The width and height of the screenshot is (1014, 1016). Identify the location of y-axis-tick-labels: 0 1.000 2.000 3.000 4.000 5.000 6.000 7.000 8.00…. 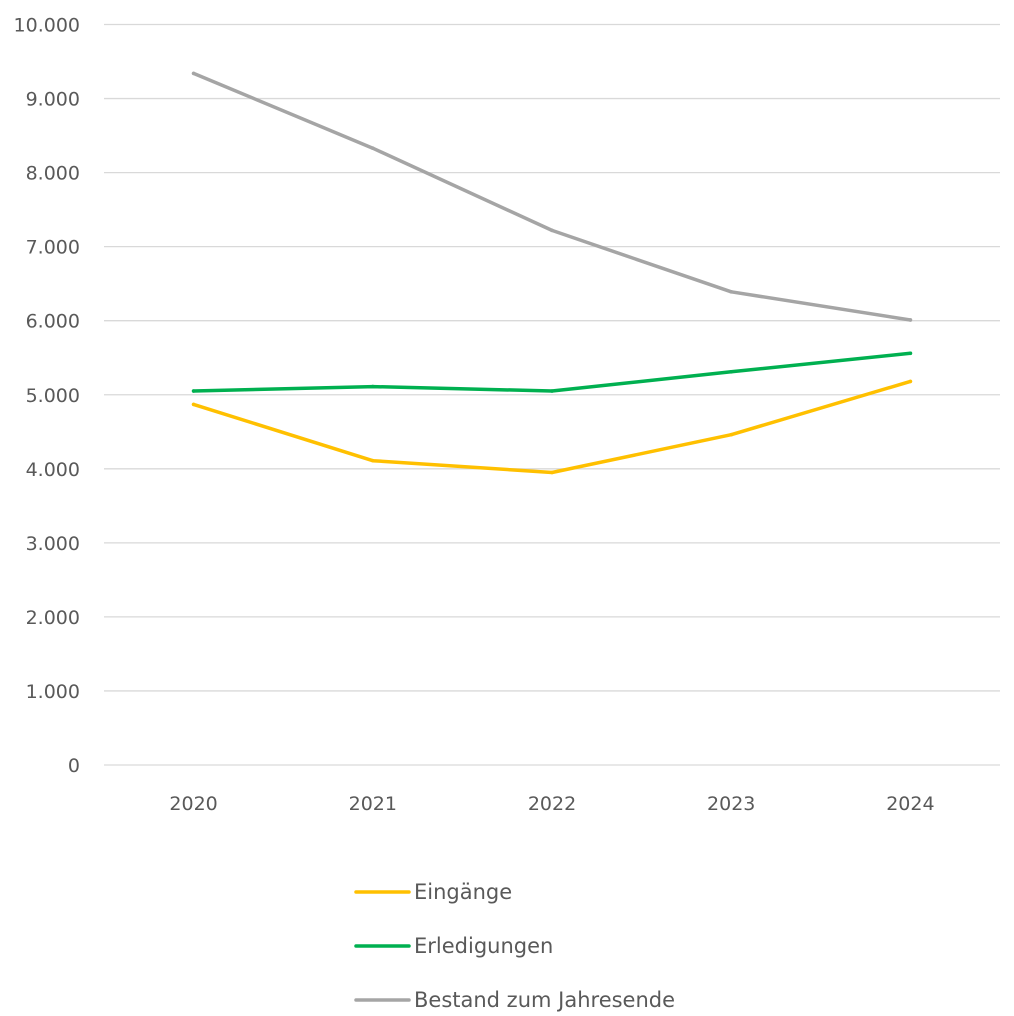
(47, 396).